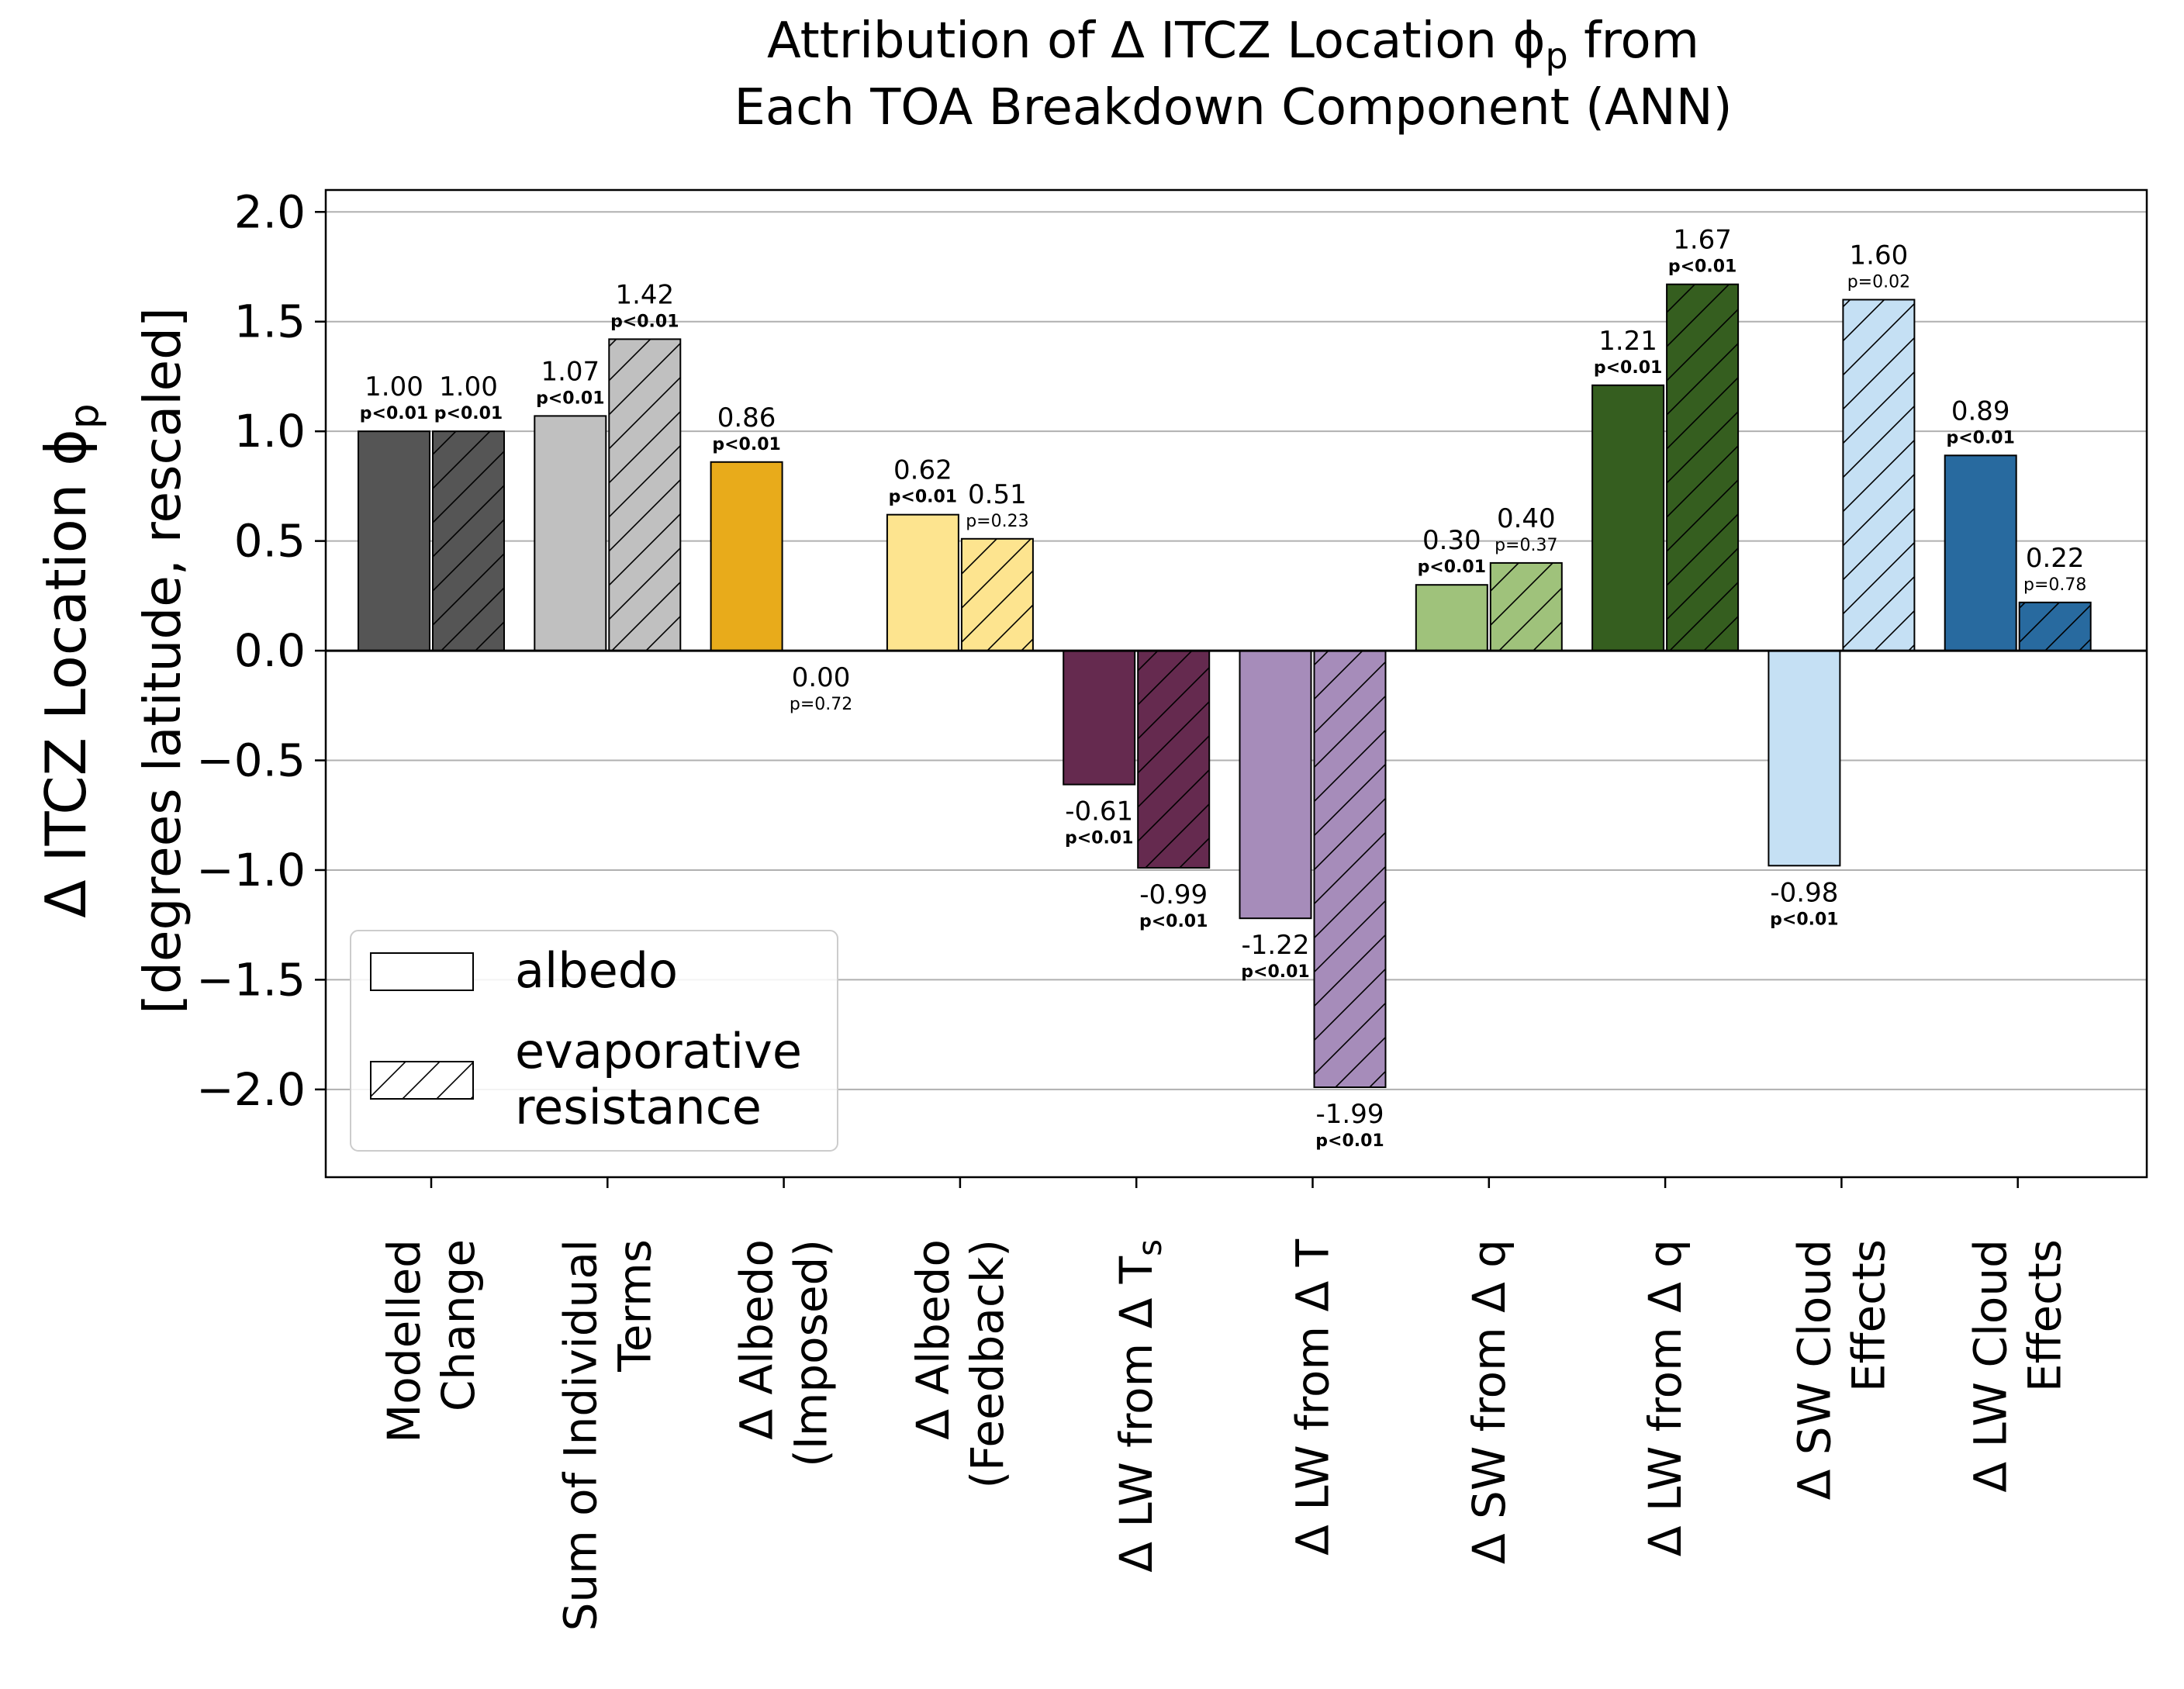  What do you see at coordinates (270, 431) in the screenshot?
I see `y-tick-label: 1.0` at bounding box center [270, 431].